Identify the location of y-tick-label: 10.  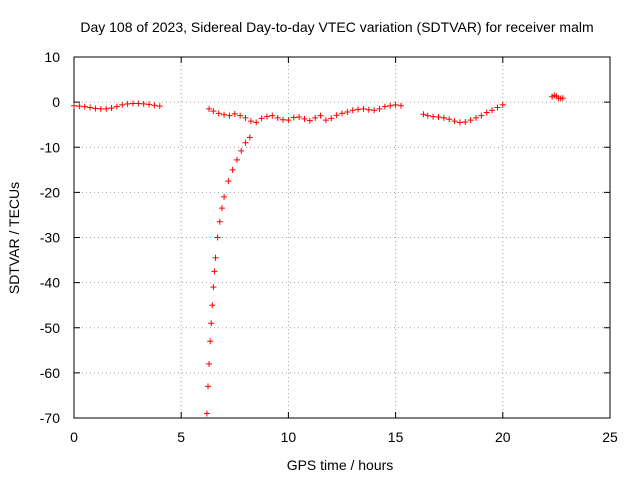
(52, 57).